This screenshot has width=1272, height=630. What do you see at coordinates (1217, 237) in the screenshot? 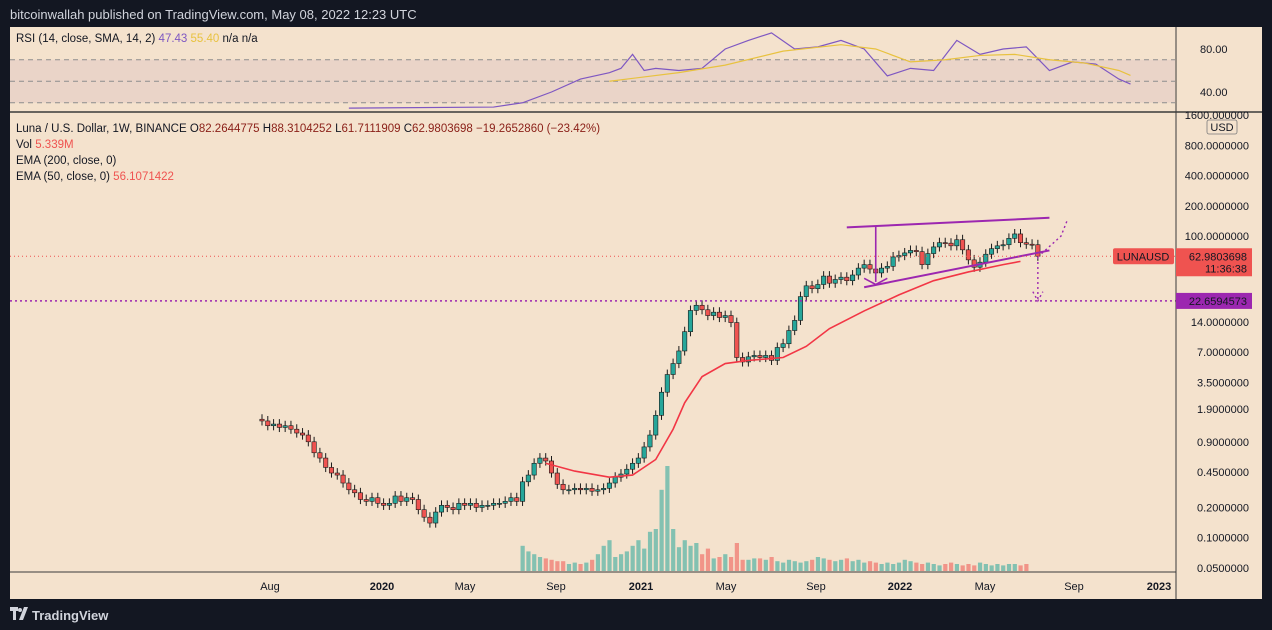
I see `price-tick-label: 100.0000000` at bounding box center [1217, 237].